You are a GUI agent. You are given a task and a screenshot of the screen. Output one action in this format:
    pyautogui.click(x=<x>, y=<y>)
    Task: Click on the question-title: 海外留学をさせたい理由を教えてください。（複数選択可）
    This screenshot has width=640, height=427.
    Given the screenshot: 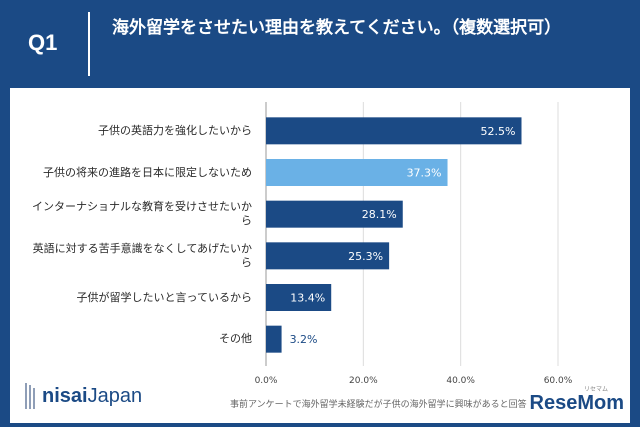 What is the action you would take?
    pyautogui.click(x=337, y=28)
    